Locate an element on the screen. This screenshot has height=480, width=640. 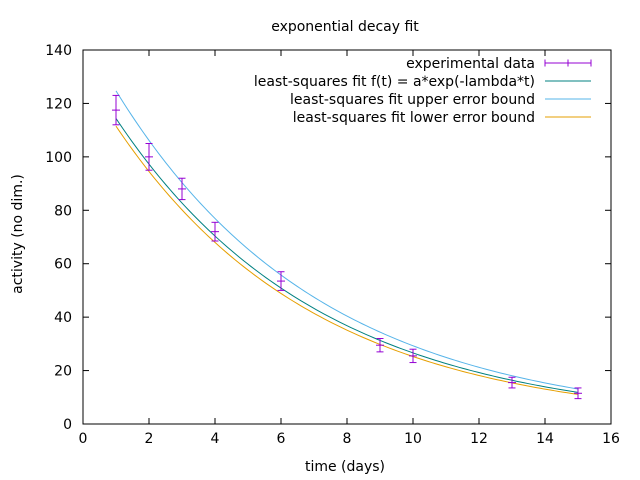
y-tick-label: 20 is located at coordinates (63, 372).